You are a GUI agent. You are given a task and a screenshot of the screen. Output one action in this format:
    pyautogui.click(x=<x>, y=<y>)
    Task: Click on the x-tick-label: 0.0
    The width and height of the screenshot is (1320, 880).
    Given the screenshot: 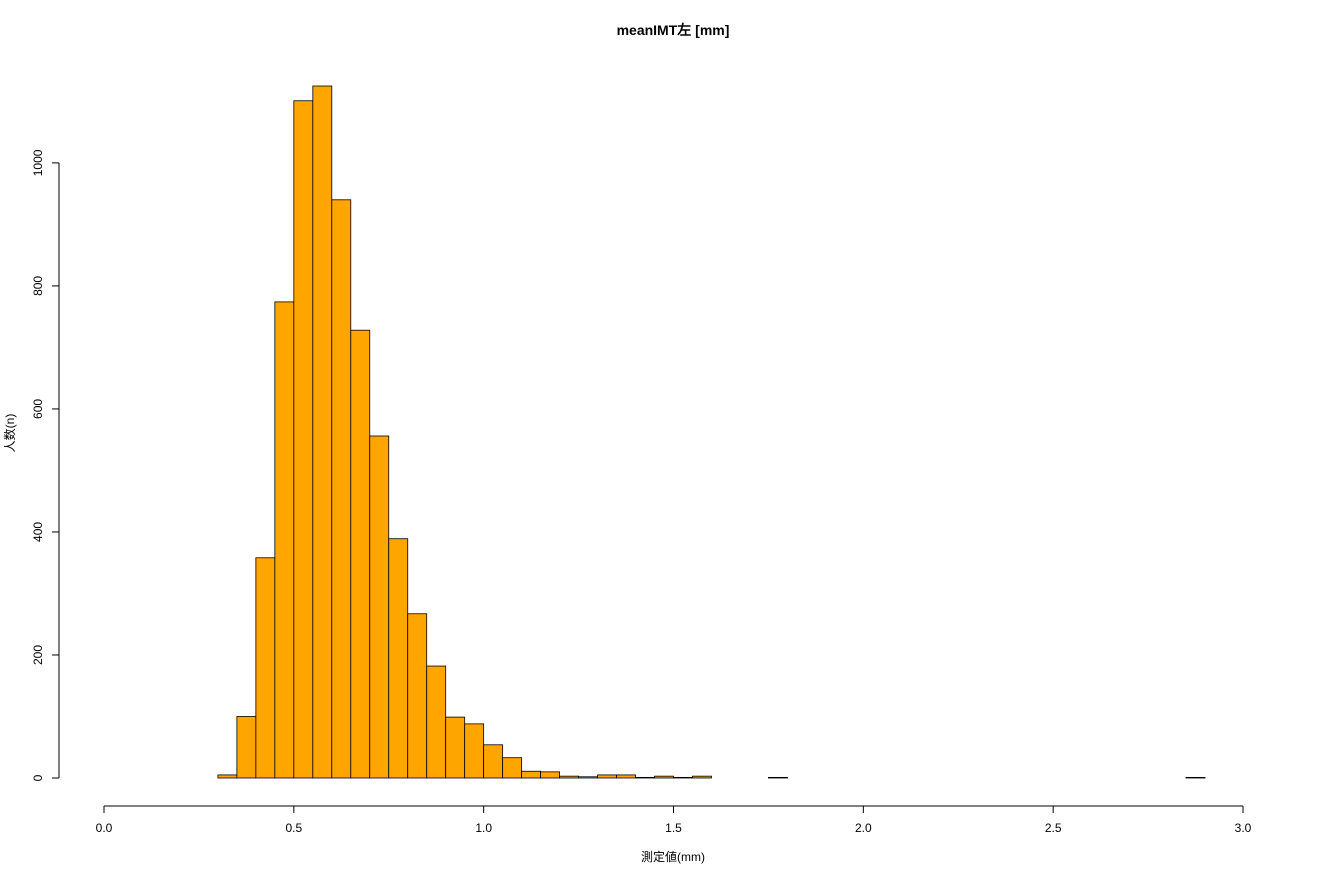 What is the action you would take?
    pyautogui.click(x=104, y=828)
    